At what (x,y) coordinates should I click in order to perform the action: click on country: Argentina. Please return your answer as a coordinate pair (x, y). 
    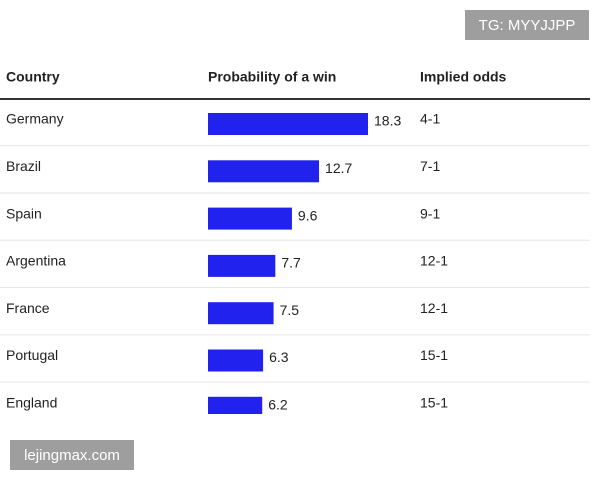
    Looking at the image, I should click on (36, 261).